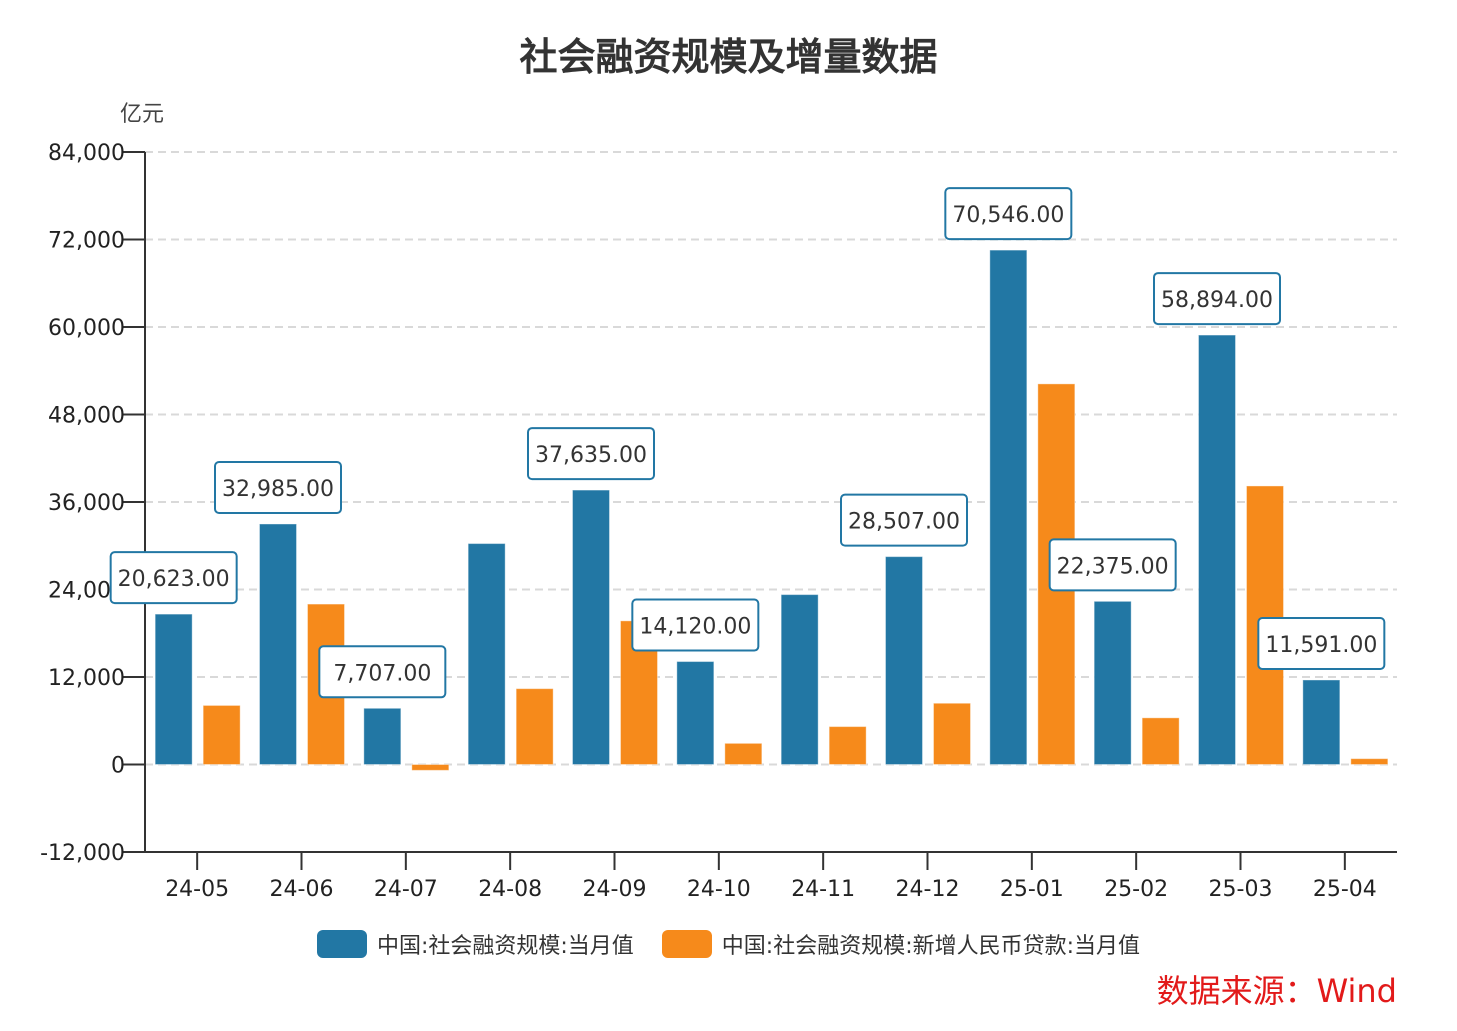 This screenshot has height=1031, width=1457. I want to click on legend-swatch-orange, so click(686, 944).